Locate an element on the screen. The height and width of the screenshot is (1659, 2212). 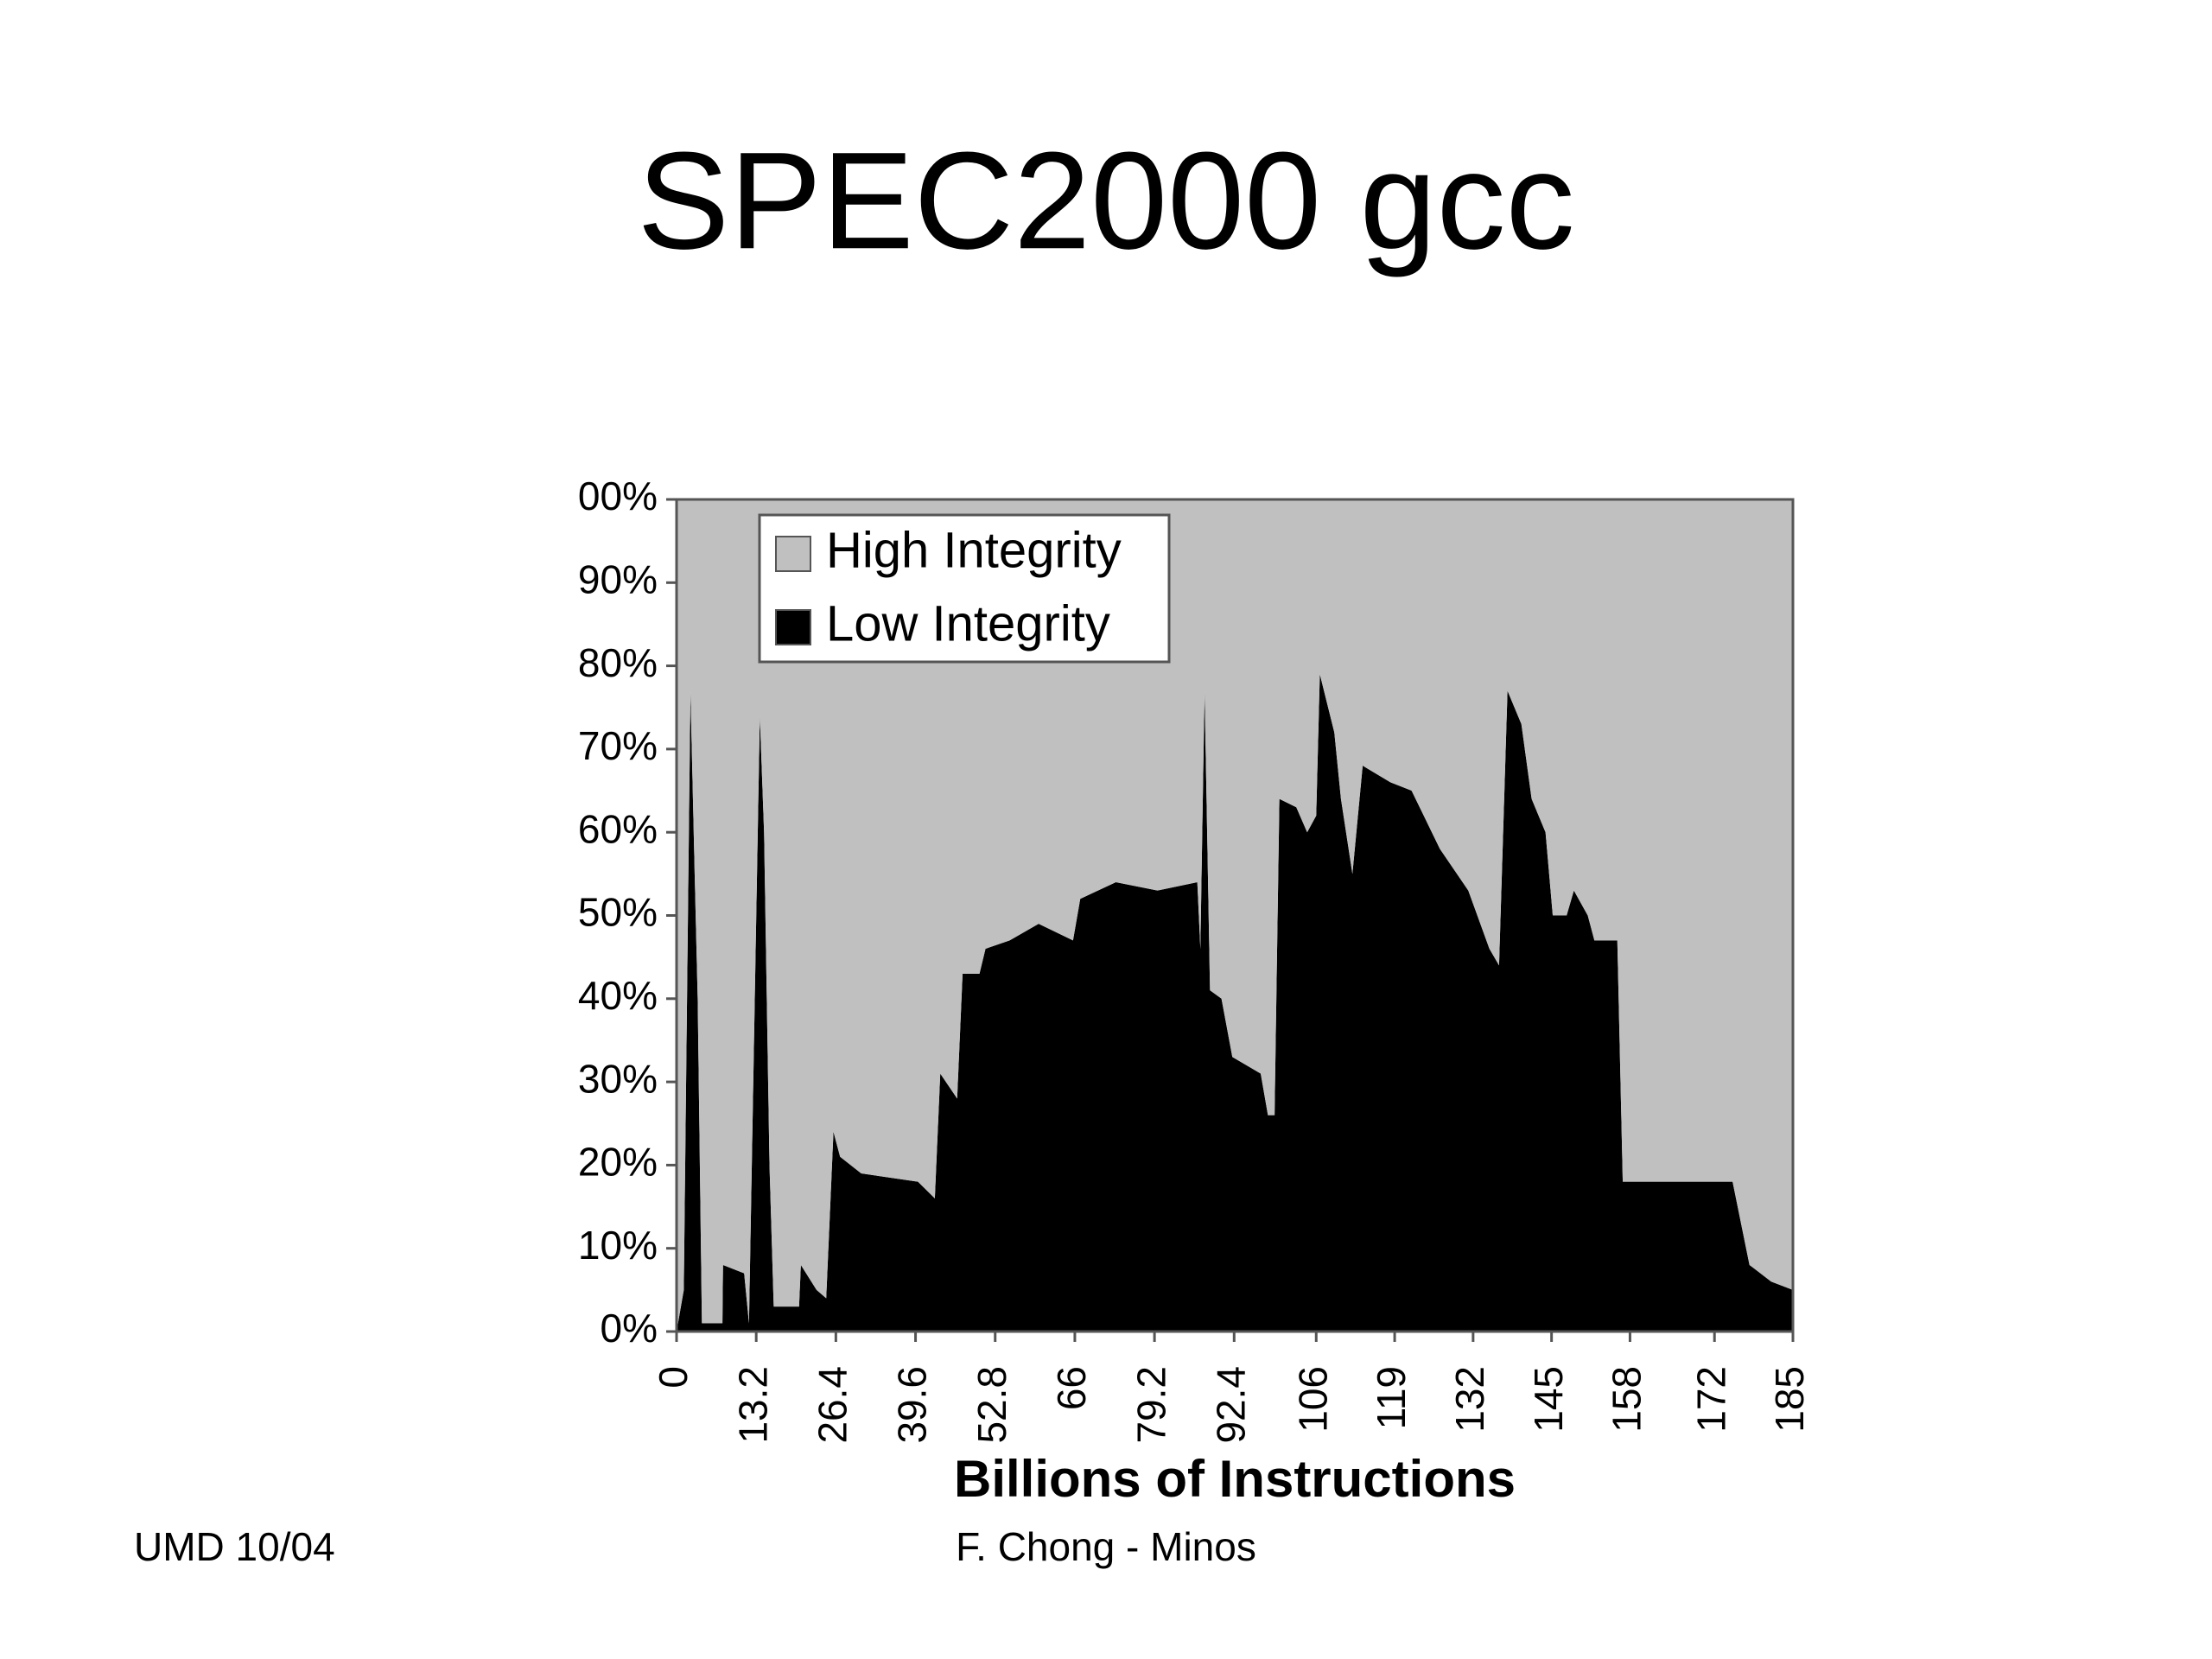
x-tick-label: 172 is located at coordinates (1710, 1399).